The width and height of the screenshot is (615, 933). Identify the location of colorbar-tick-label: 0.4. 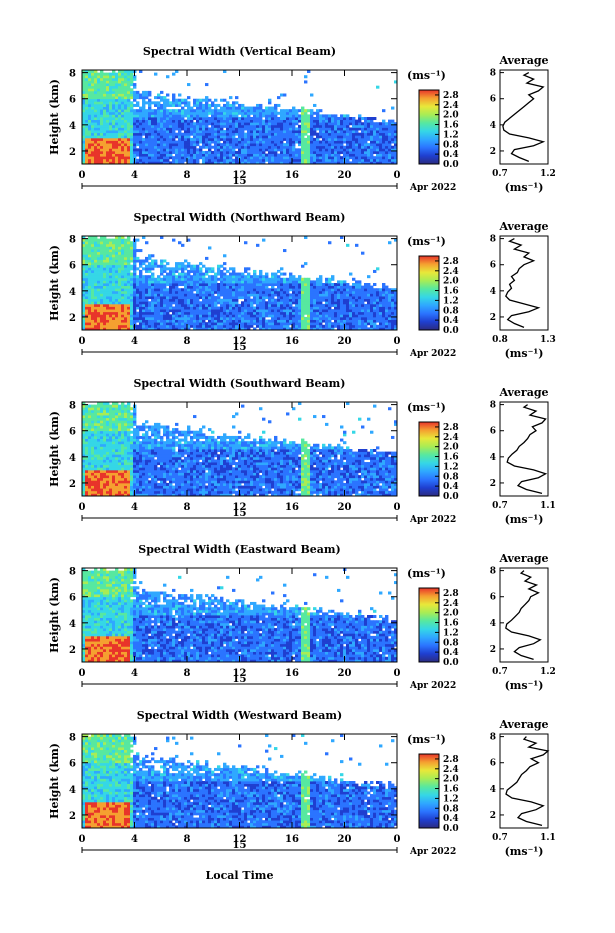
(451, 155).